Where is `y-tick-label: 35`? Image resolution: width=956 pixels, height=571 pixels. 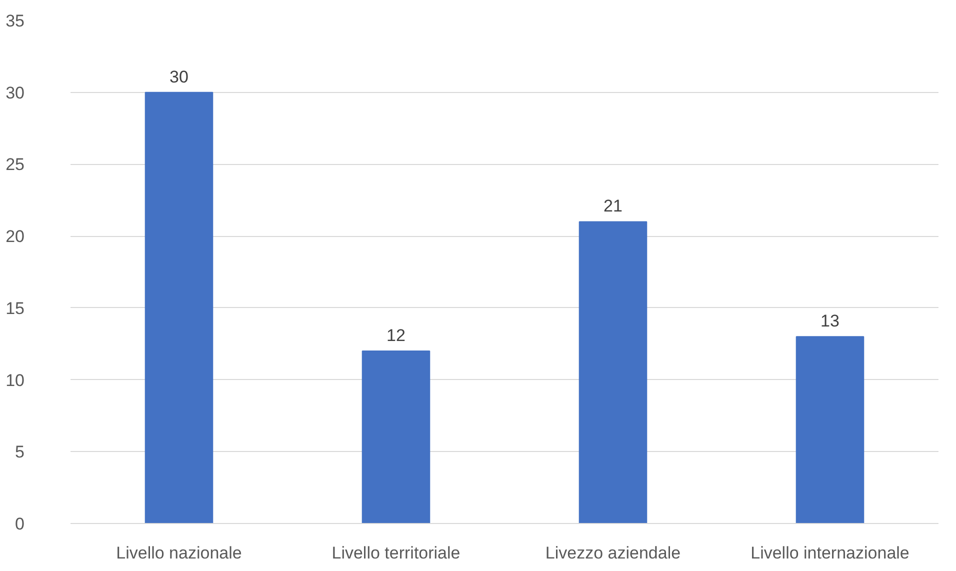 y-tick-label: 35 is located at coordinates (15, 21).